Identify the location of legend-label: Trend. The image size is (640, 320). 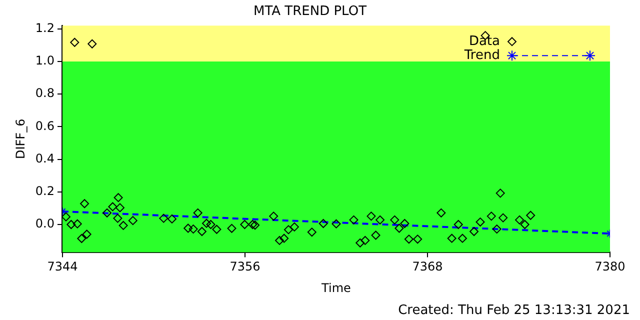
(481, 55).